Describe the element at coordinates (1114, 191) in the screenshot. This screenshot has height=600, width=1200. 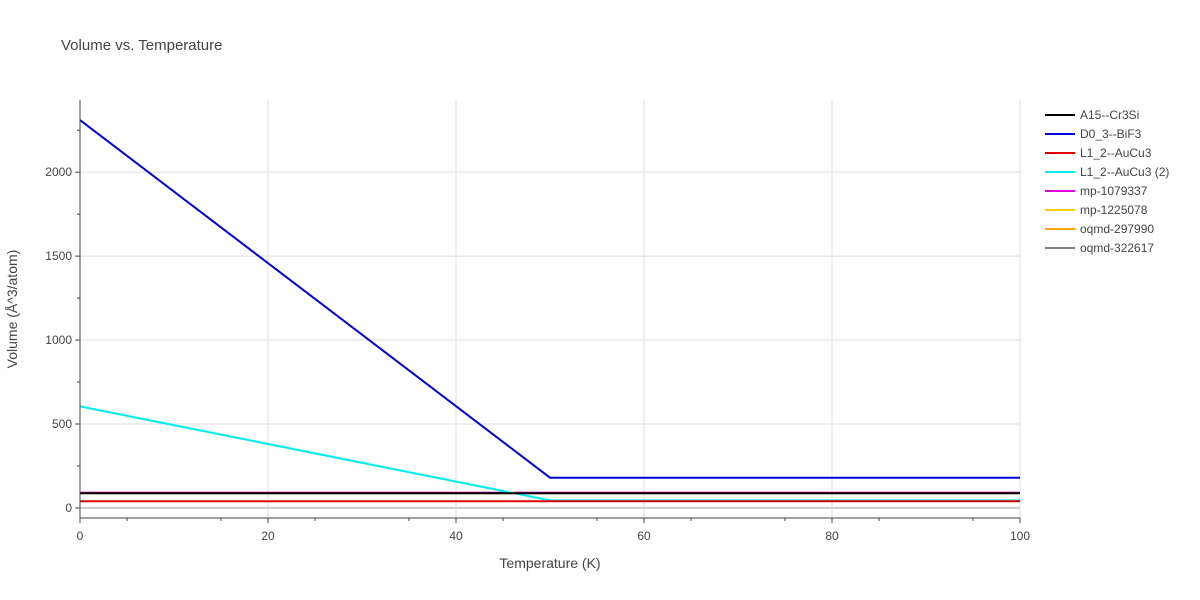
I see `legend-label: mp-1079337` at that location.